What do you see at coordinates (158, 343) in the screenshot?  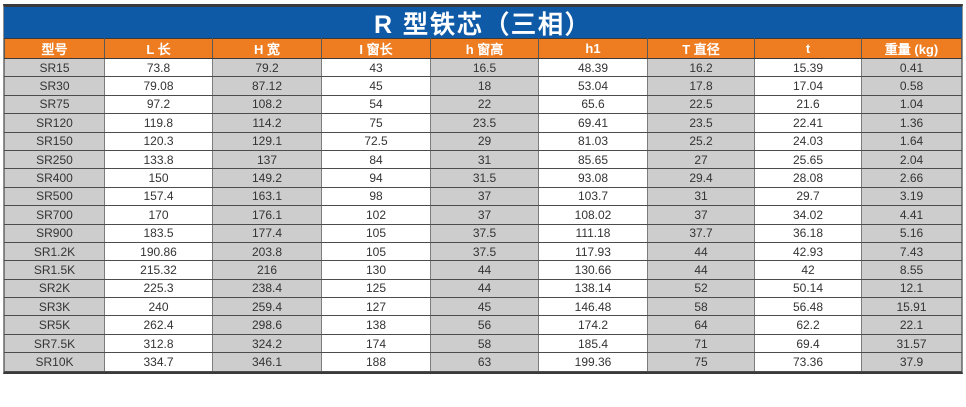 I see `value-cell: 312.8` at bounding box center [158, 343].